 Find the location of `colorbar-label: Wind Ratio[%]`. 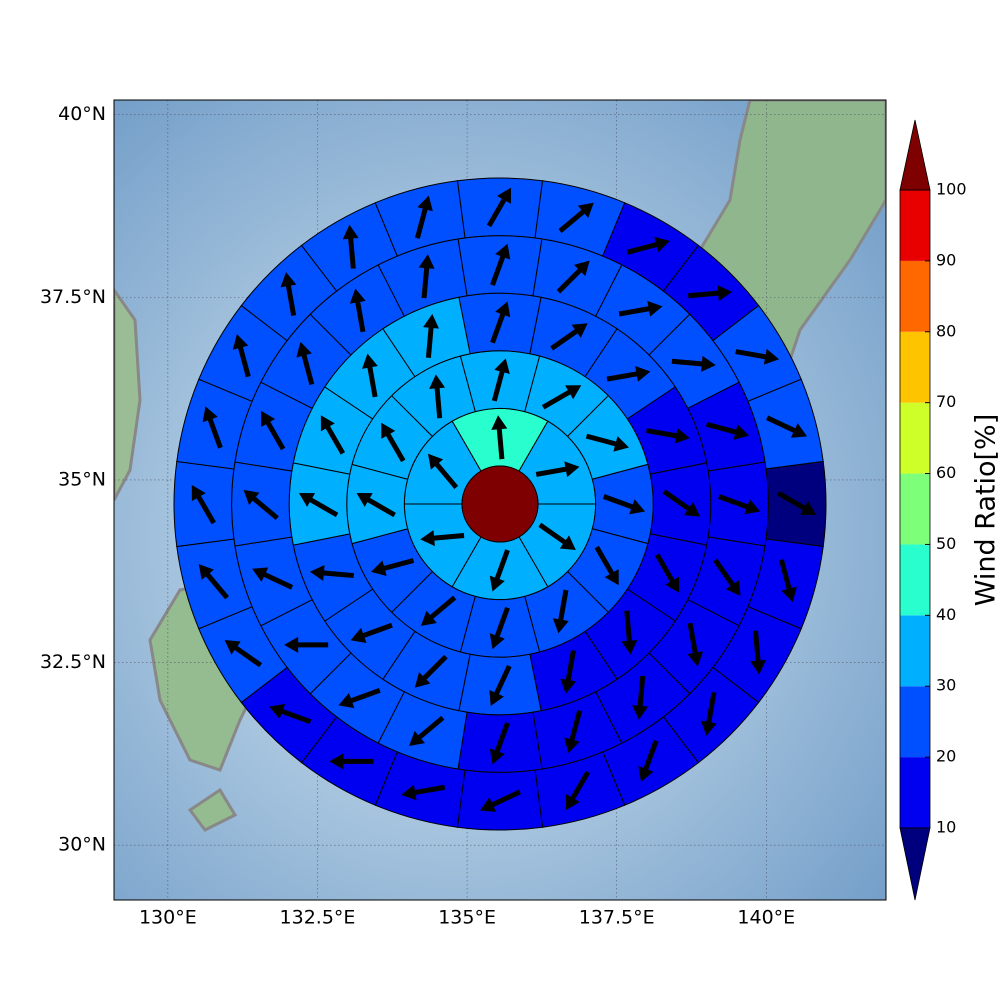

colorbar-label: Wind Ratio[%] is located at coordinates (985, 510).